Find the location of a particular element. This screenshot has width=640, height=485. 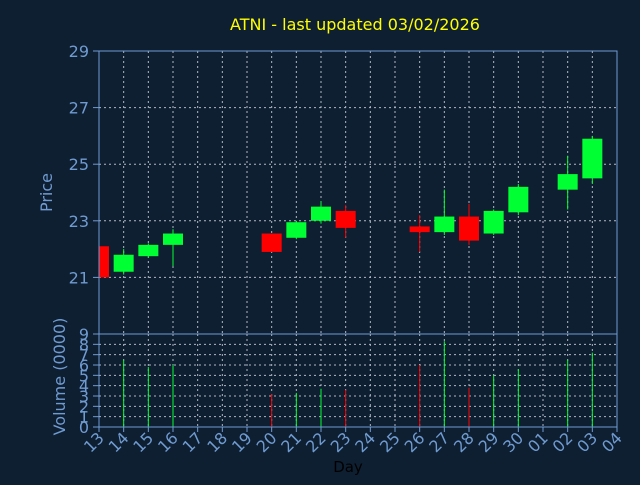

volume-tick-label: 0 is located at coordinates (84, 427).